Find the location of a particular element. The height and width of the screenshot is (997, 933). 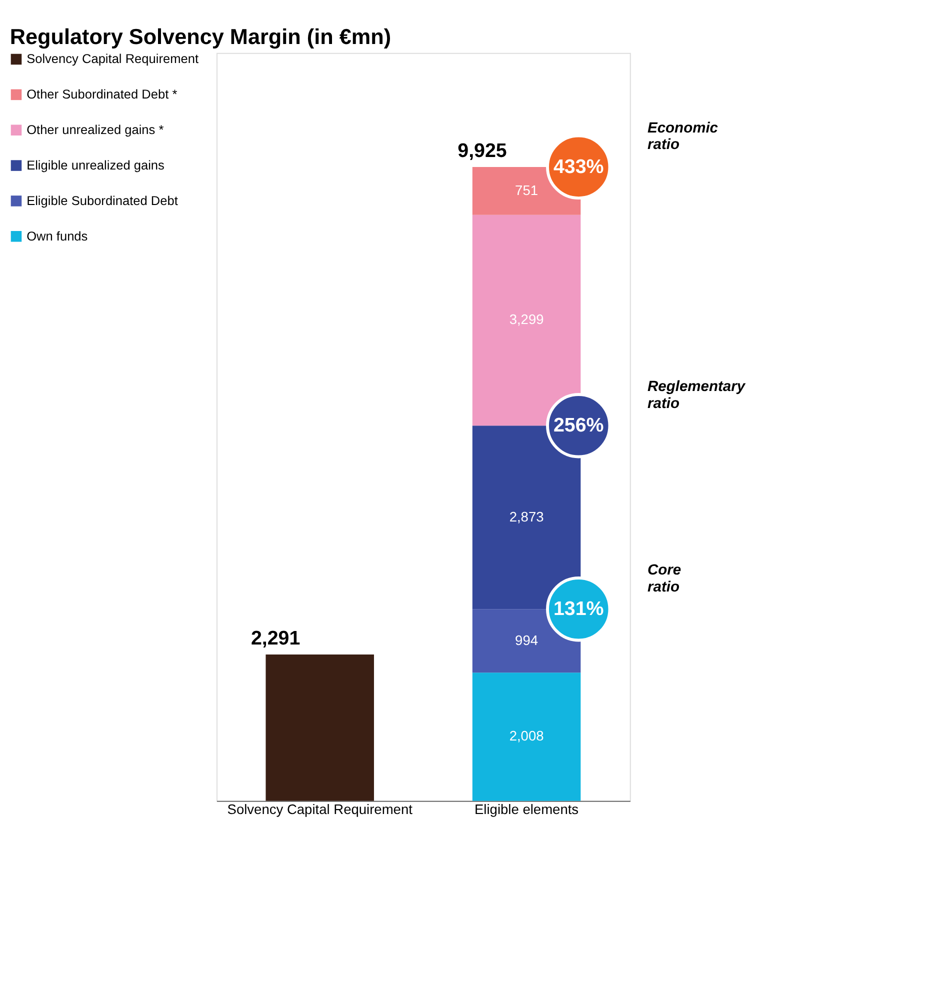

annotation: 256% is located at coordinates (578, 425).